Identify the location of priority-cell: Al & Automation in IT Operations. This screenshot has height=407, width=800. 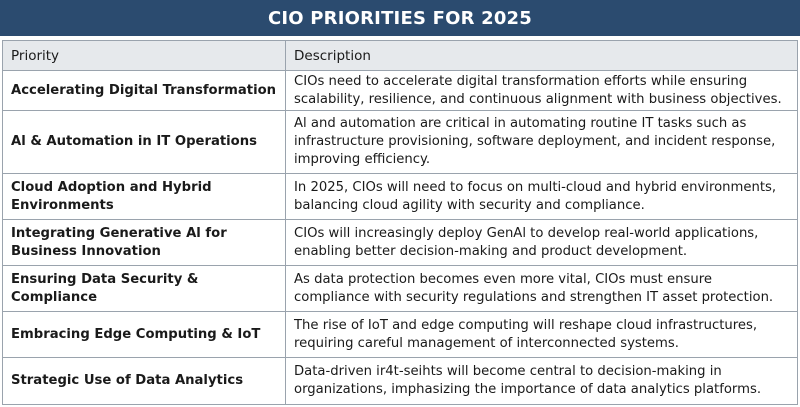
(144, 142).